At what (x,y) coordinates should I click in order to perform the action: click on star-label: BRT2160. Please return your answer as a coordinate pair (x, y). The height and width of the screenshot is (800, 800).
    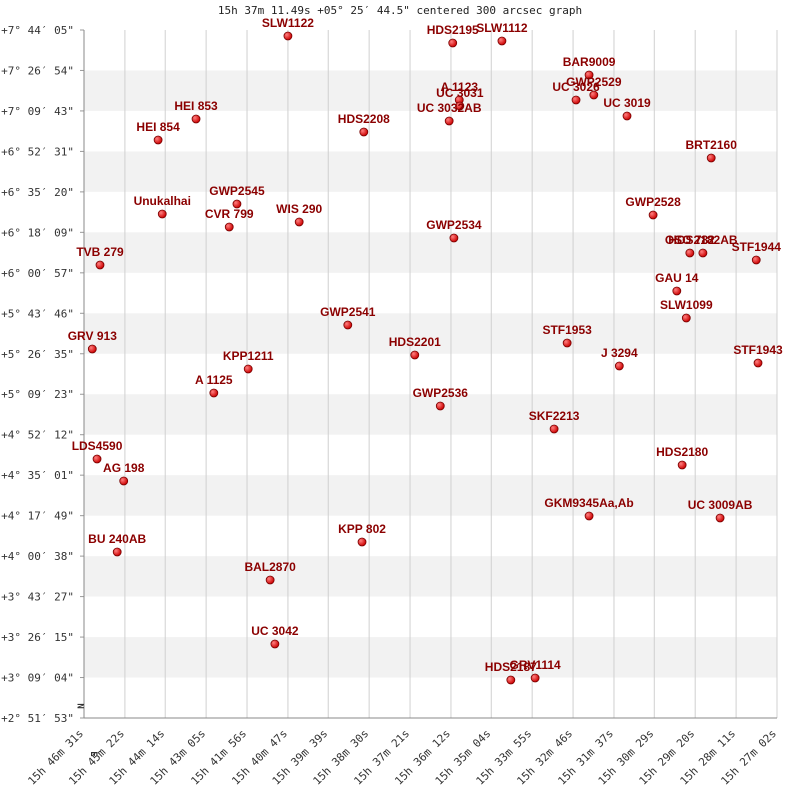
    Looking at the image, I should click on (712, 145).